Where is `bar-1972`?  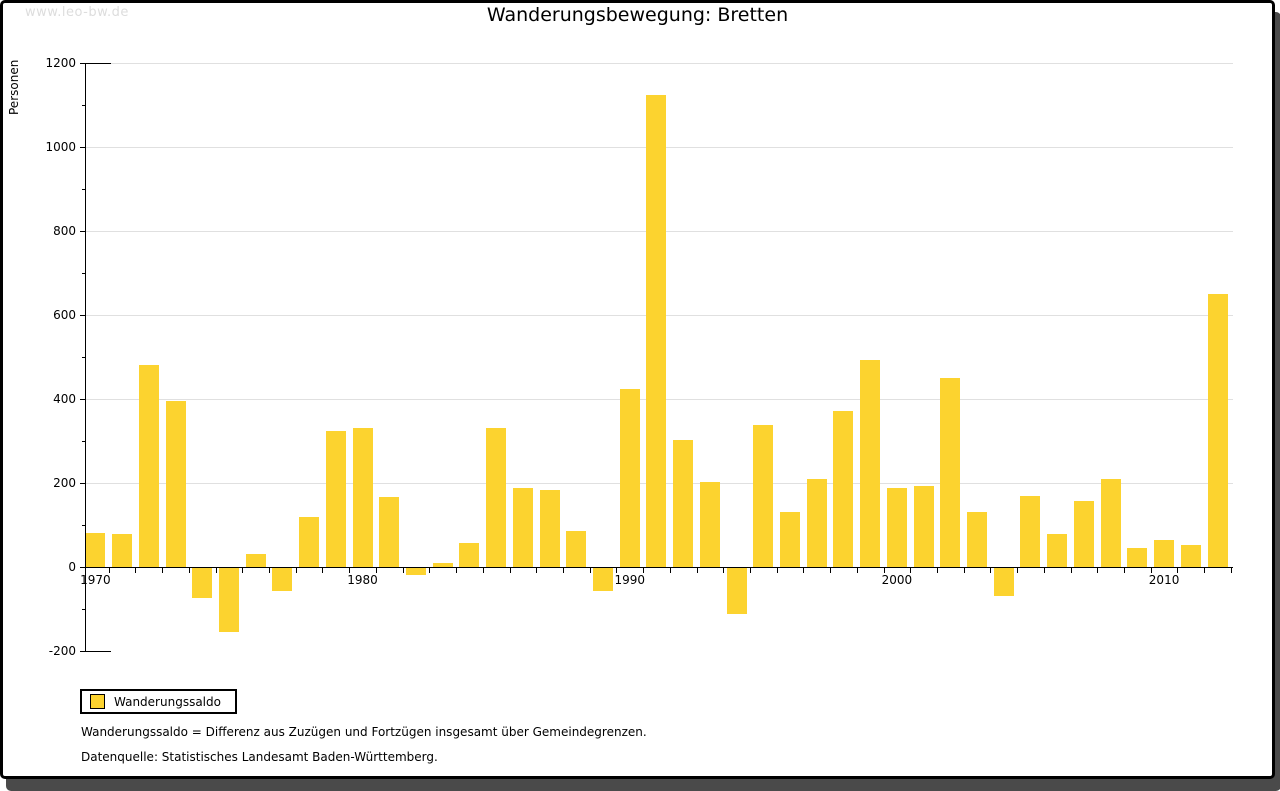 bar-1972 is located at coordinates (148, 465).